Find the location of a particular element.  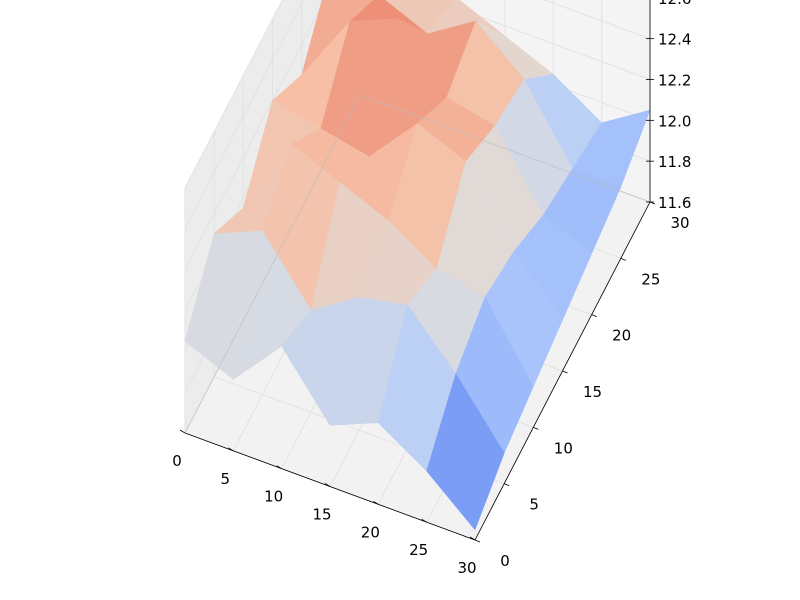

z-tick-label: 12.4 is located at coordinates (674, 40).